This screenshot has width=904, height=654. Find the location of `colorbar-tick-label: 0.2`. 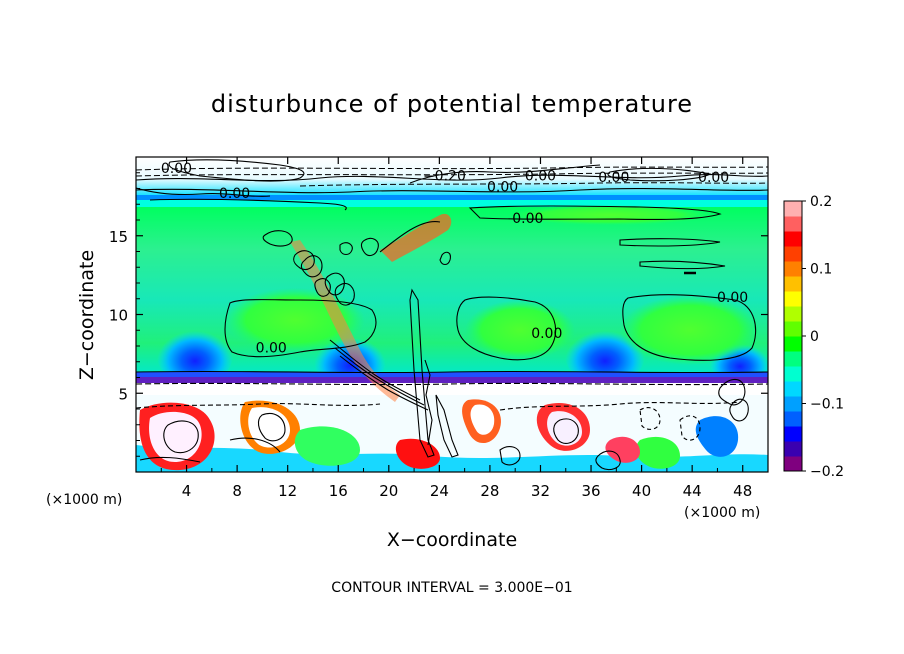

colorbar-tick-label: 0.2 is located at coordinates (821, 202).